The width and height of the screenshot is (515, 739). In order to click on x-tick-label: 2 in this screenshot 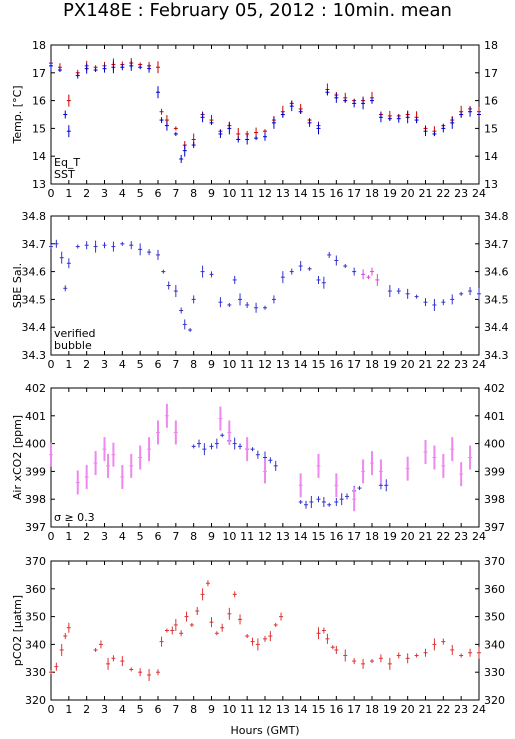, I will do `click(86, 364)`.